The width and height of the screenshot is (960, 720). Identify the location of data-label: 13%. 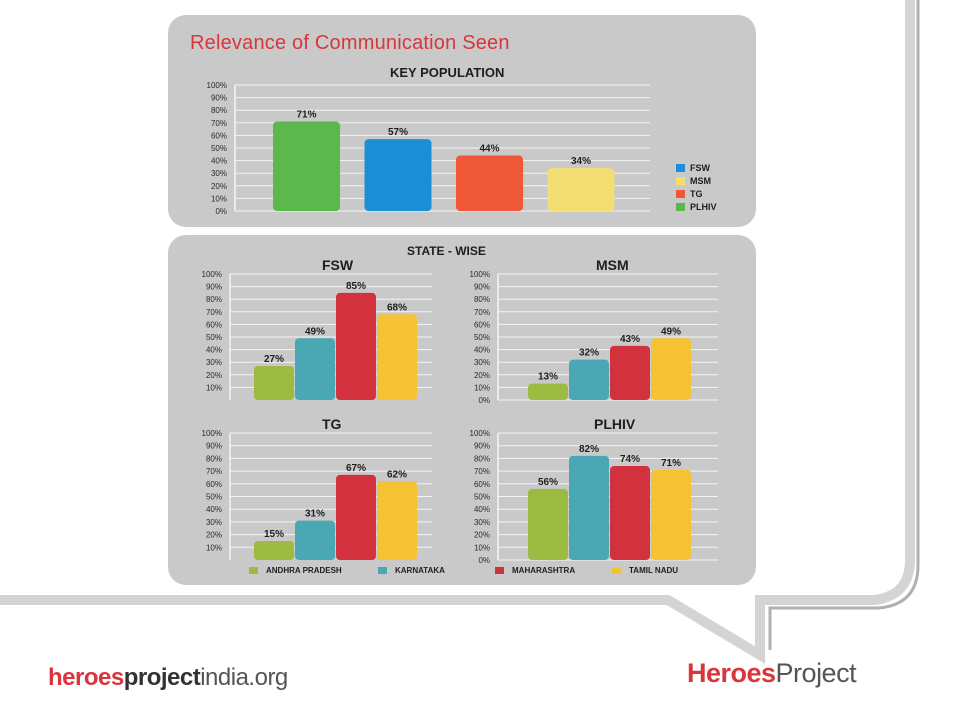
(548, 377).